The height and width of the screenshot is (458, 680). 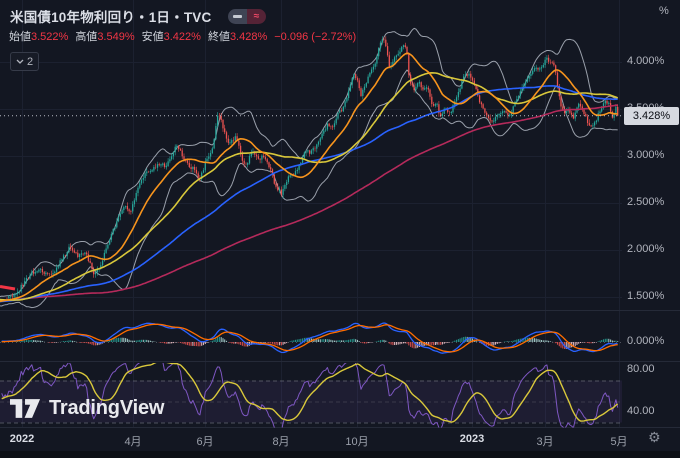 I want to click on open-label: 始値, so click(x=20, y=37).